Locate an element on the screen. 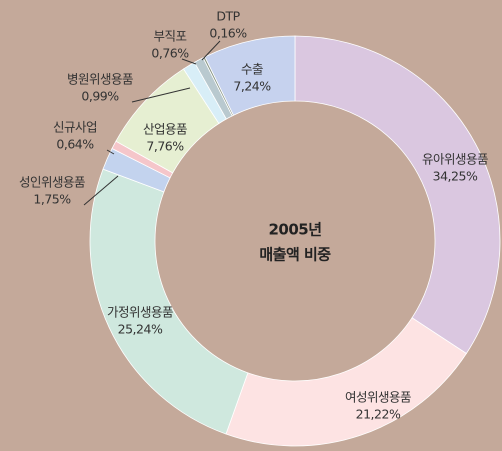 This screenshot has width=502, height=451. center-subtitle: 매출액 비중 is located at coordinates (295, 255).